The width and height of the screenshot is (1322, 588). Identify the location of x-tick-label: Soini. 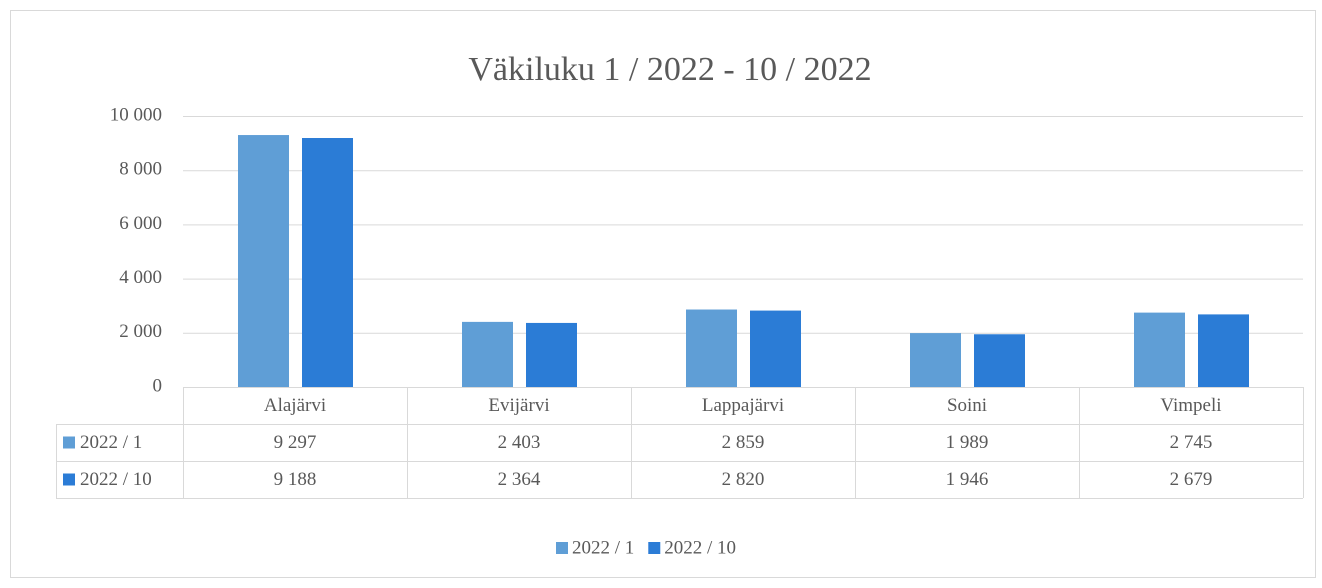
(967, 405).